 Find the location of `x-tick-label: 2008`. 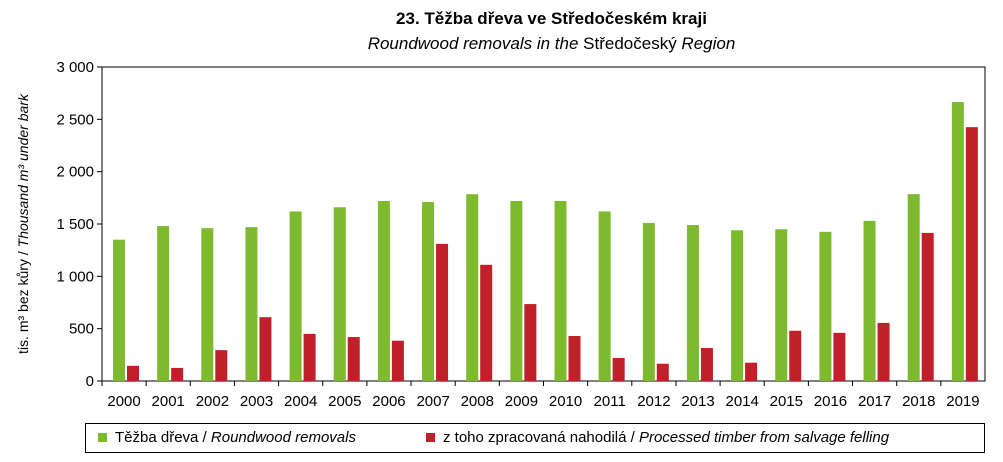

x-tick-label: 2008 is located at coordinates (477, 401).